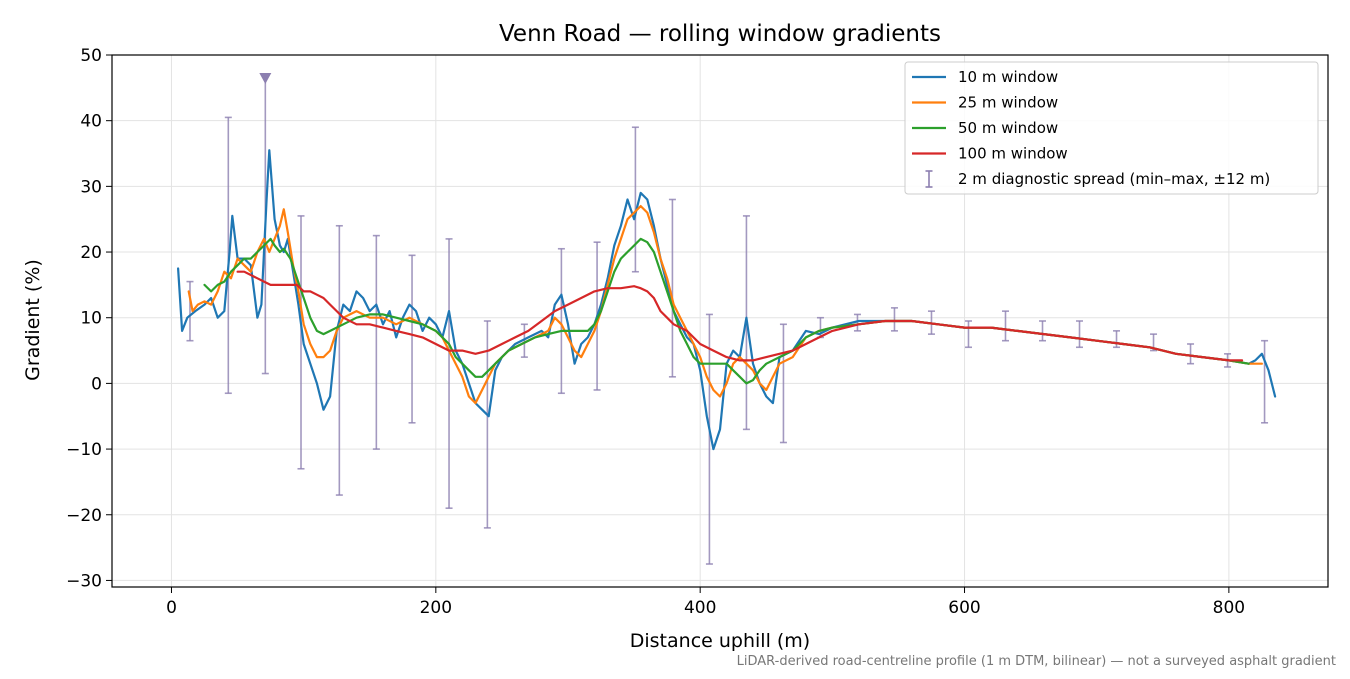  What do you see at coordinates (1229, 608) in the screenshot?
I see `x-tick-label: 800` at bounding box center [1229, 608].